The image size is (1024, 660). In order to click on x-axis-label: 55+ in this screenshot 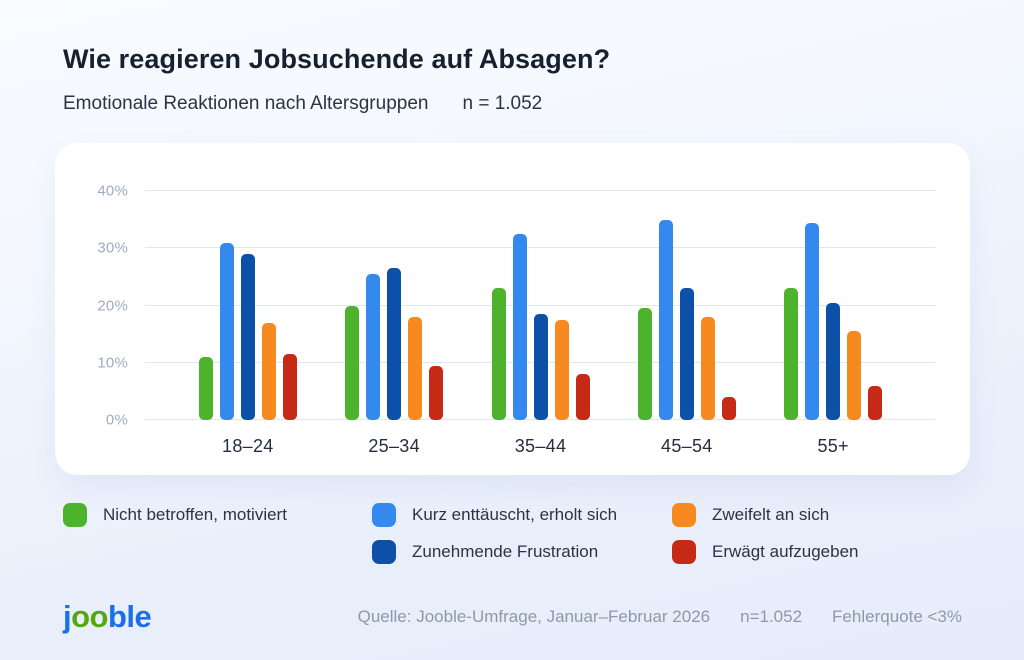, I will do `click(833, 446)`.